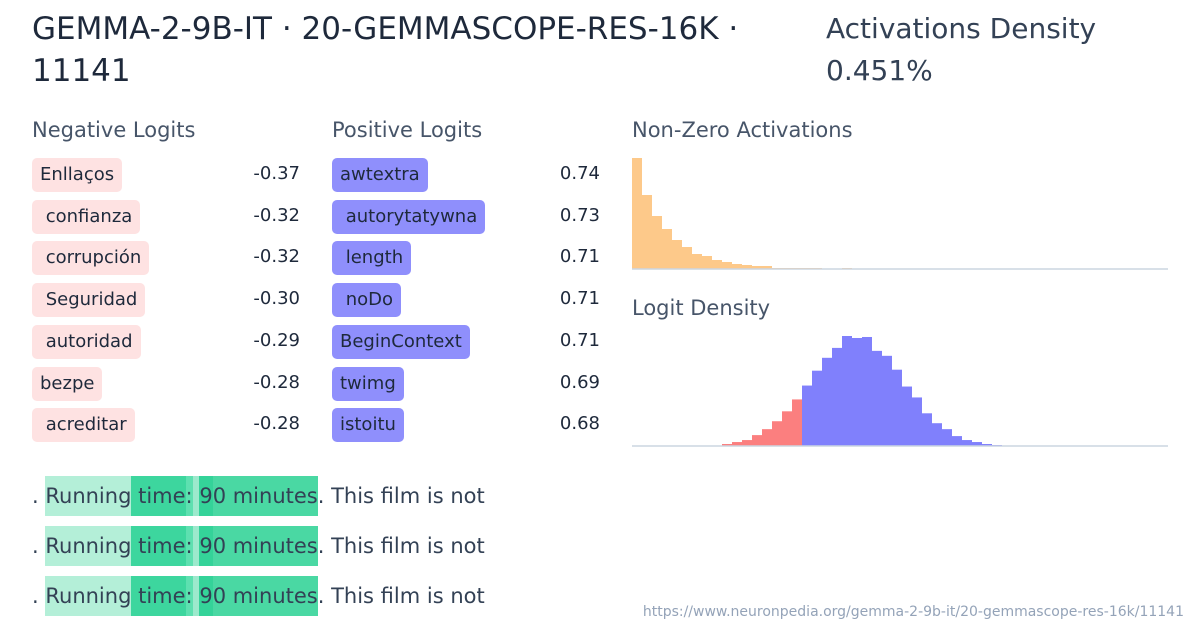 The height and width of the screenshot is (630, 1200). What do you see at coordinates (900, 214) in the screenshot?
I see `activations-histogram` at bounding box center [900, 214].